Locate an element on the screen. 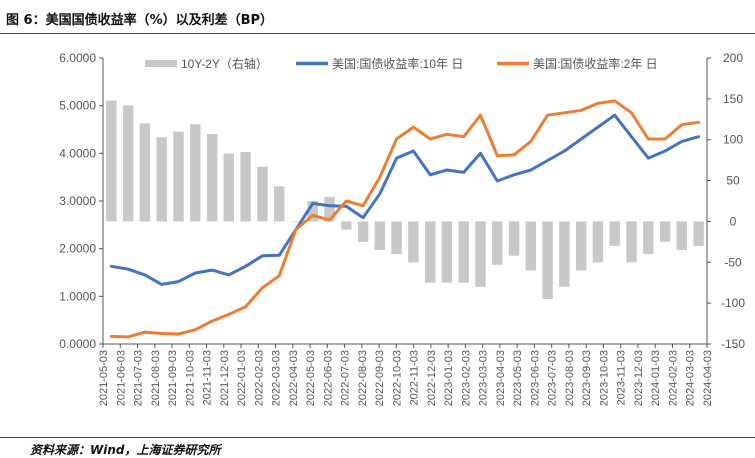 Image resolution: width=755 pixels, height=458 pixels. x-axis-tick-label: 2024-02-03 is located at coordinates (673, 378).